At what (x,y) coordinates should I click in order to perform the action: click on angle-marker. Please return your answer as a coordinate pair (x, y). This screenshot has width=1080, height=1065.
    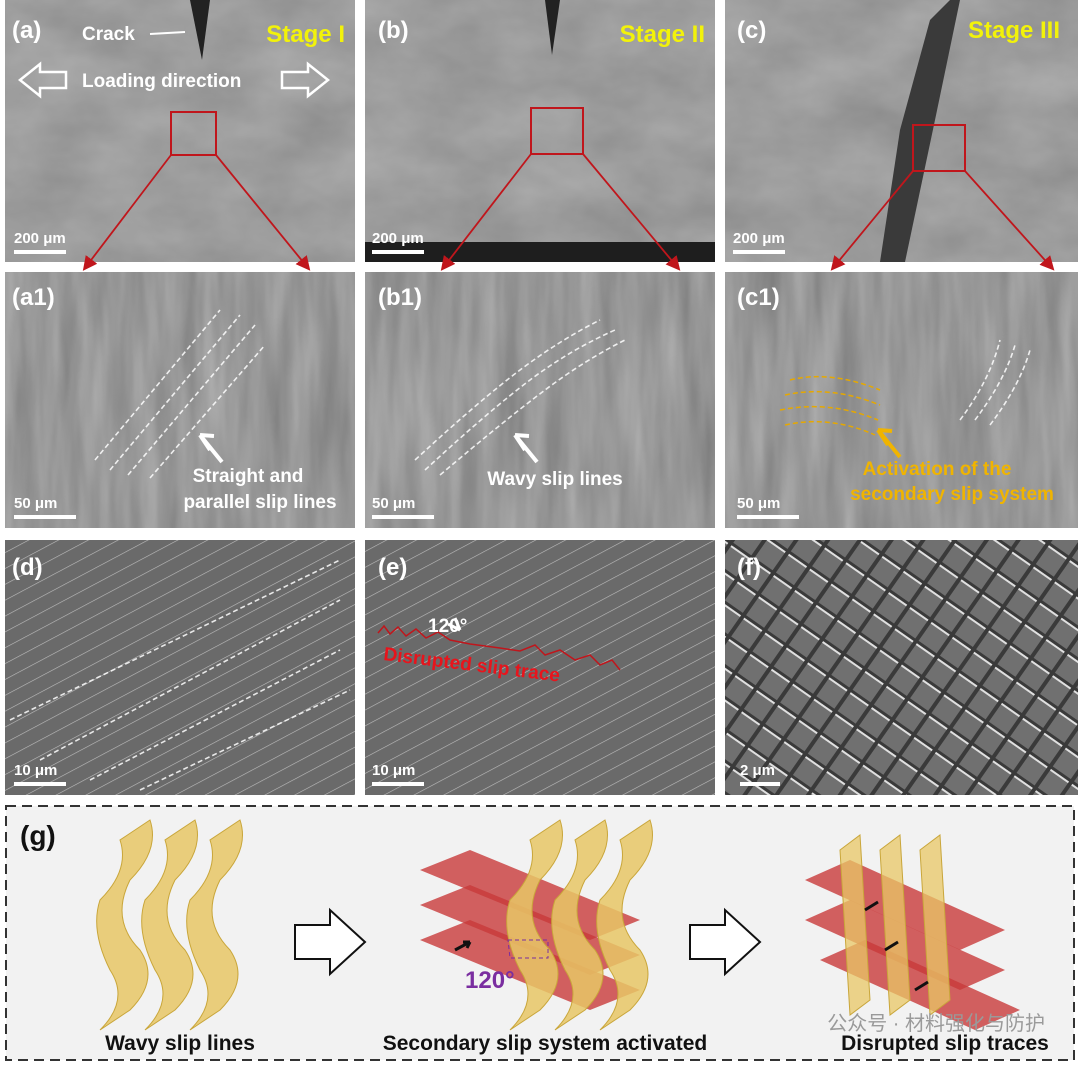
    Looking at the image, I should click on (528, 949).